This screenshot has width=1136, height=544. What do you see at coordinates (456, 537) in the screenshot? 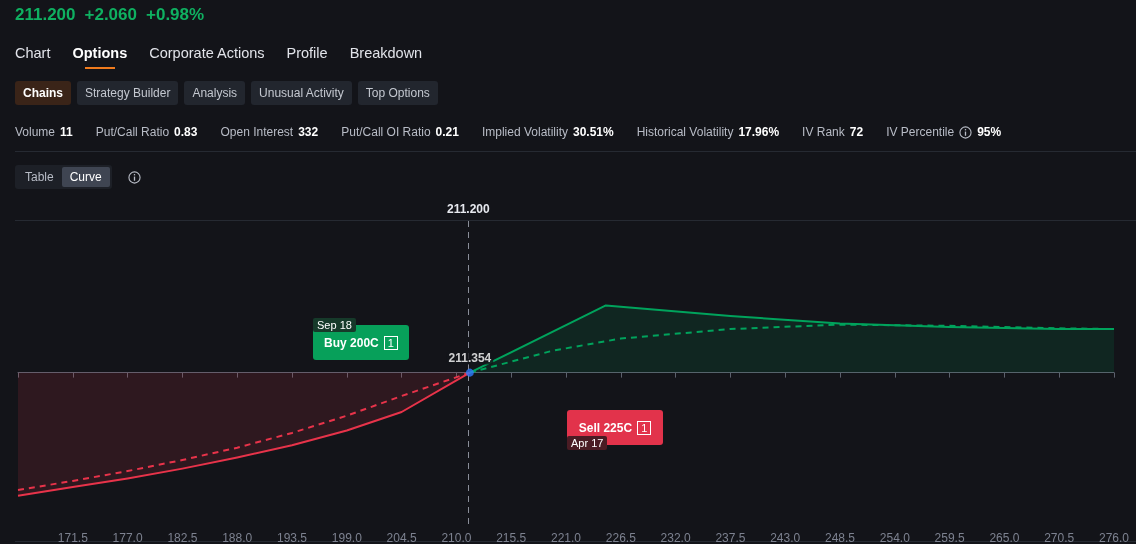
I see `x-tick-label: 210.0` at bounding box center [456, 537].